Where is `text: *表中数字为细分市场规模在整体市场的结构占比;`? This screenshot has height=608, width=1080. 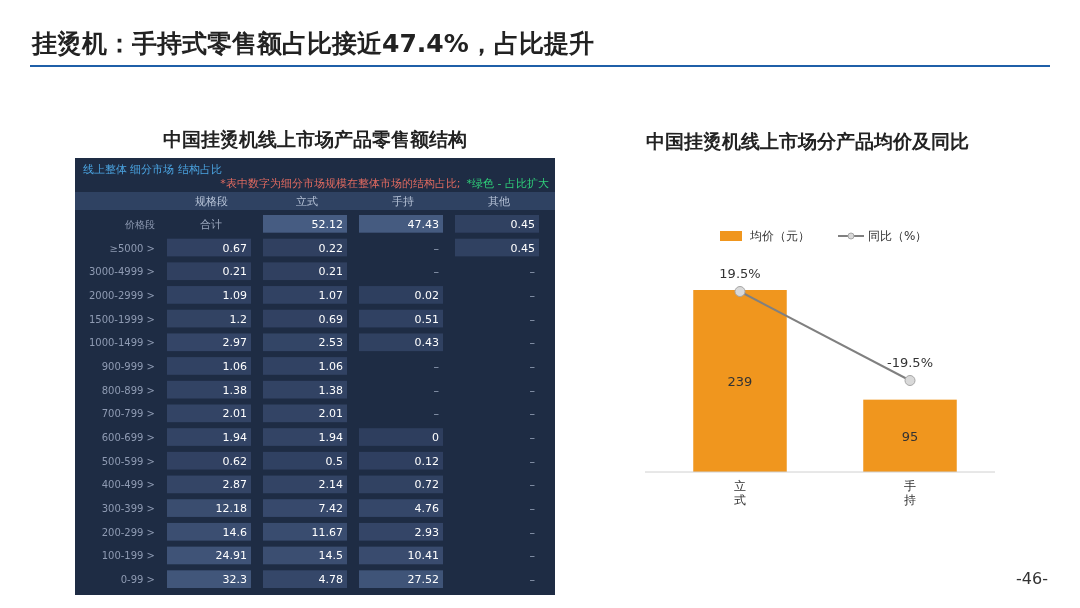
text: *表中数字为细分市场规模在整体市场的结构占比; is located at coordinates (340, 183).